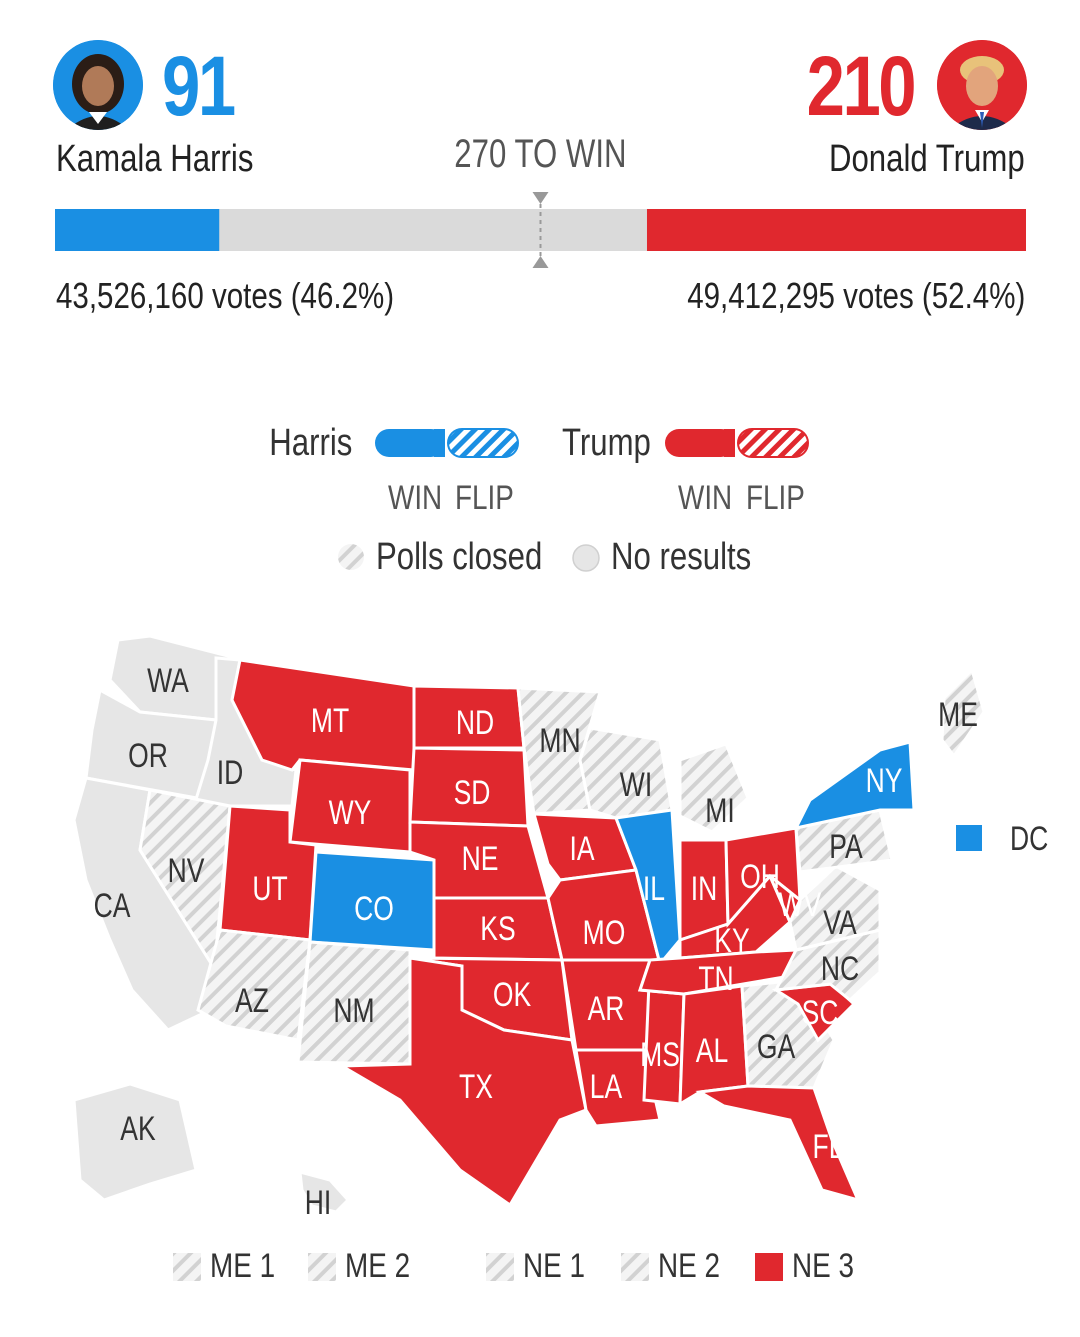 The image size is (1080, 1337). Describe the element at coordinates (660, 1055) in the screenshot. I see `state-label-ms: MS` at that location.